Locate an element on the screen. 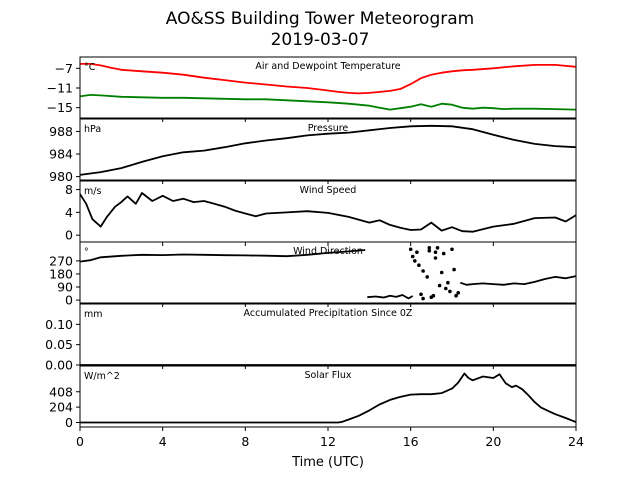 The height and width of the screenshot is (480, 640). panel-series-dir is located at coordinates (328, 273).